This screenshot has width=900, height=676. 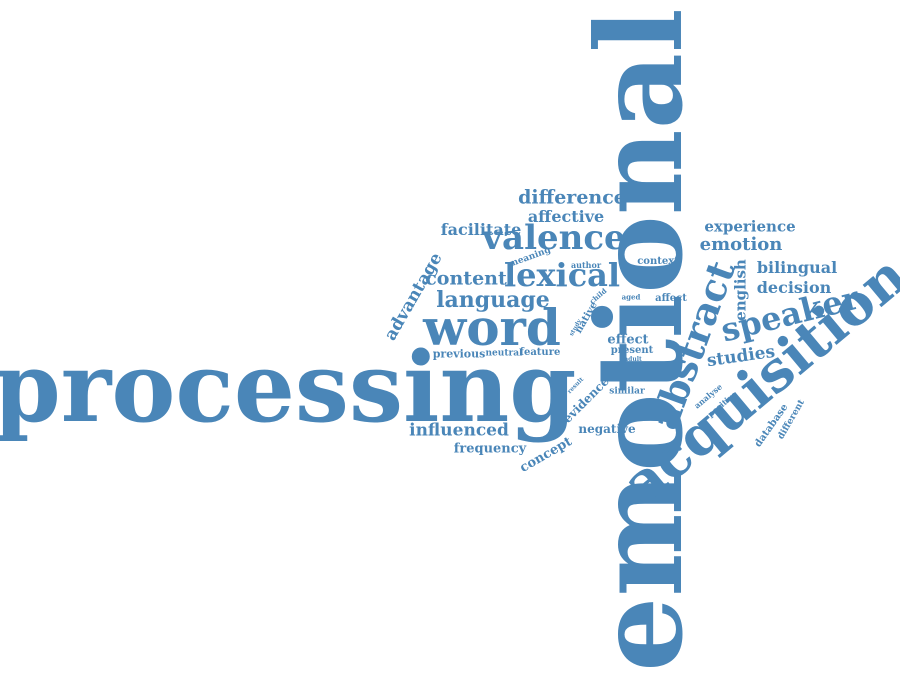 What do you see at coordinates (490, 449) in the screenshot?
I see `word-frequency: frequency` at bounding box center [490, 449].